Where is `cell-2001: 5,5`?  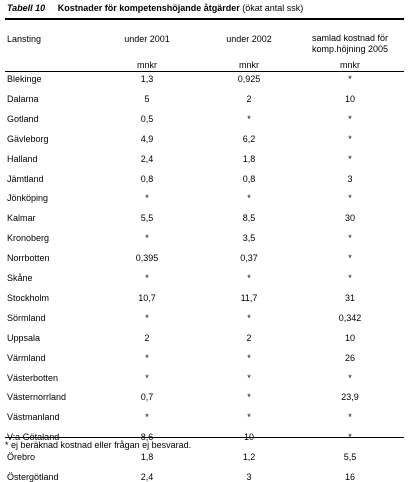 cell-2001: 5,5 is located at coordinates (147, 218).